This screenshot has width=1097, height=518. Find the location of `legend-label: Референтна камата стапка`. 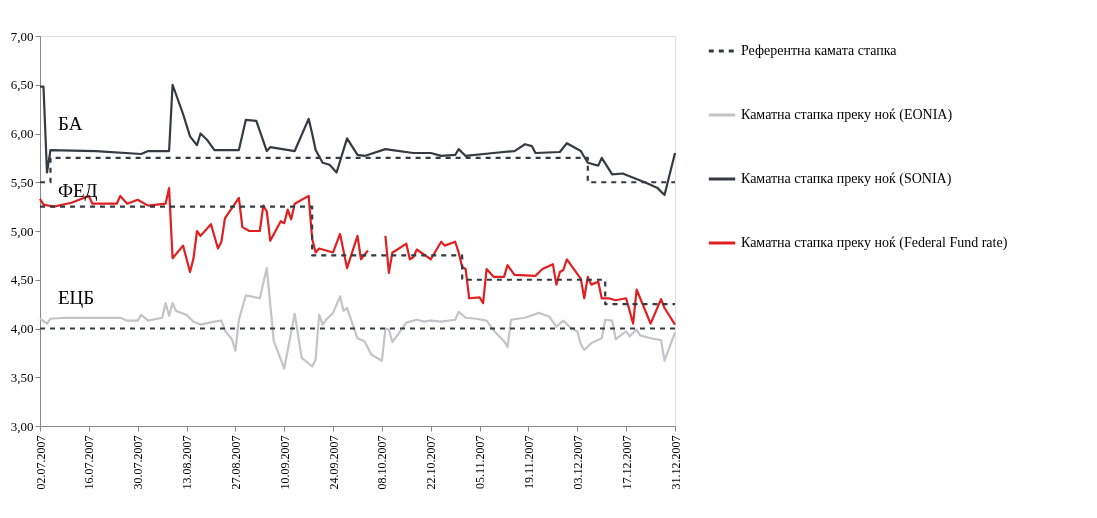

legend-label: Референтна камата стапка is located at coordinates (819, 50).